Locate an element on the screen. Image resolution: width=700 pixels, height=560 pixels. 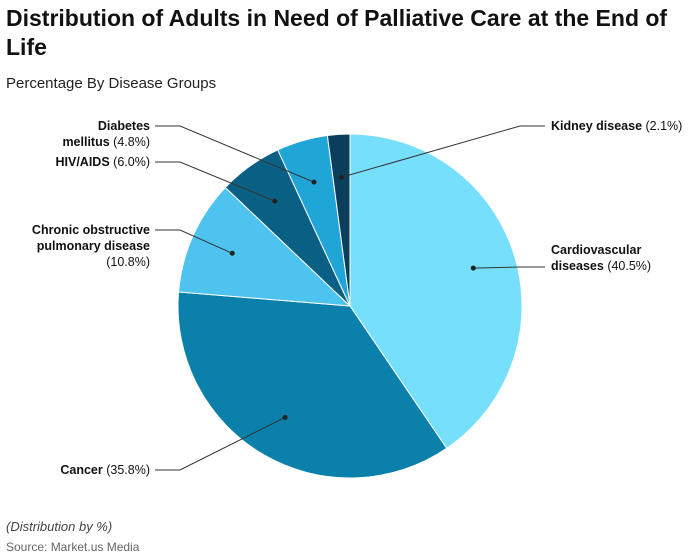
slice-label: Kidney disease (2.1%) is located at coordinates (625, 126).